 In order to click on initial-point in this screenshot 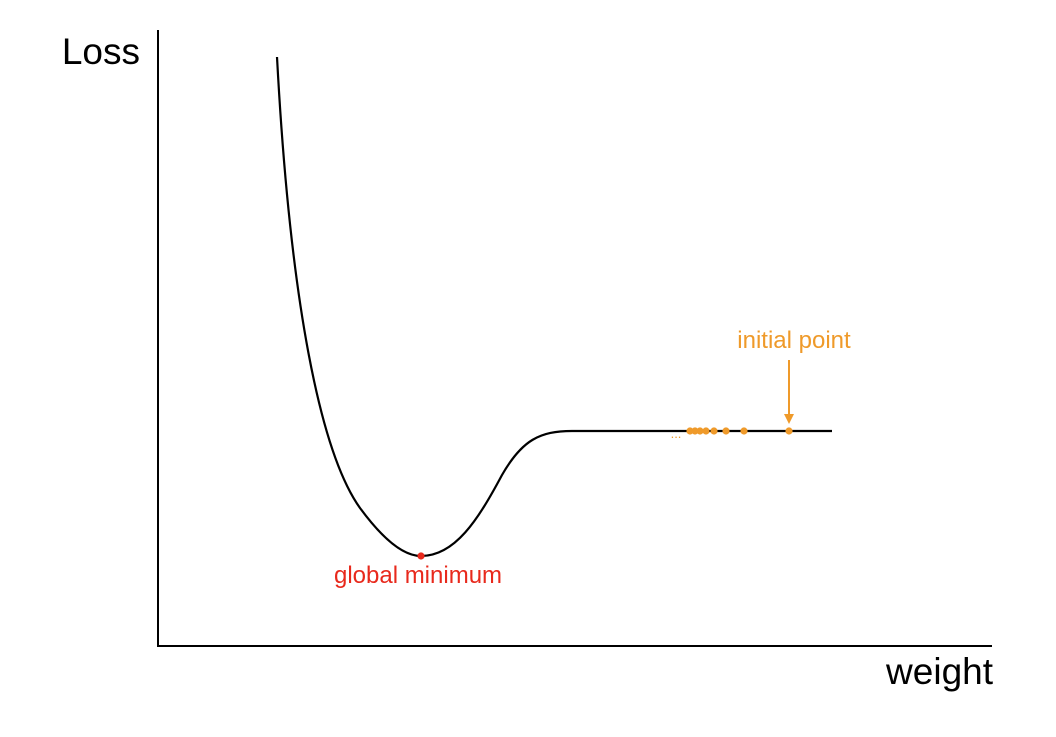, I will do `click(789, 431)`.